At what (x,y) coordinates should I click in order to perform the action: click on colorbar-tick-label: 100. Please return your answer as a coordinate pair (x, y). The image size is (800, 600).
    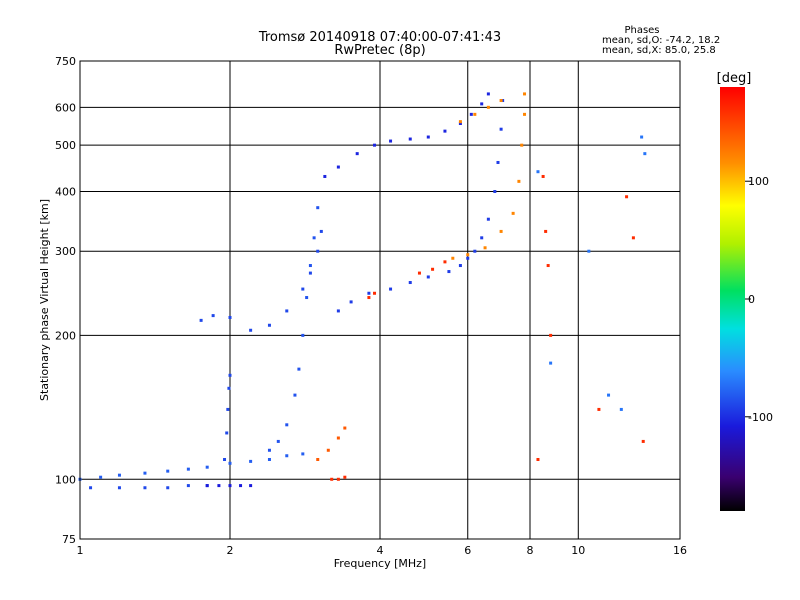
    Looking at the image, I should click on (758, 181).